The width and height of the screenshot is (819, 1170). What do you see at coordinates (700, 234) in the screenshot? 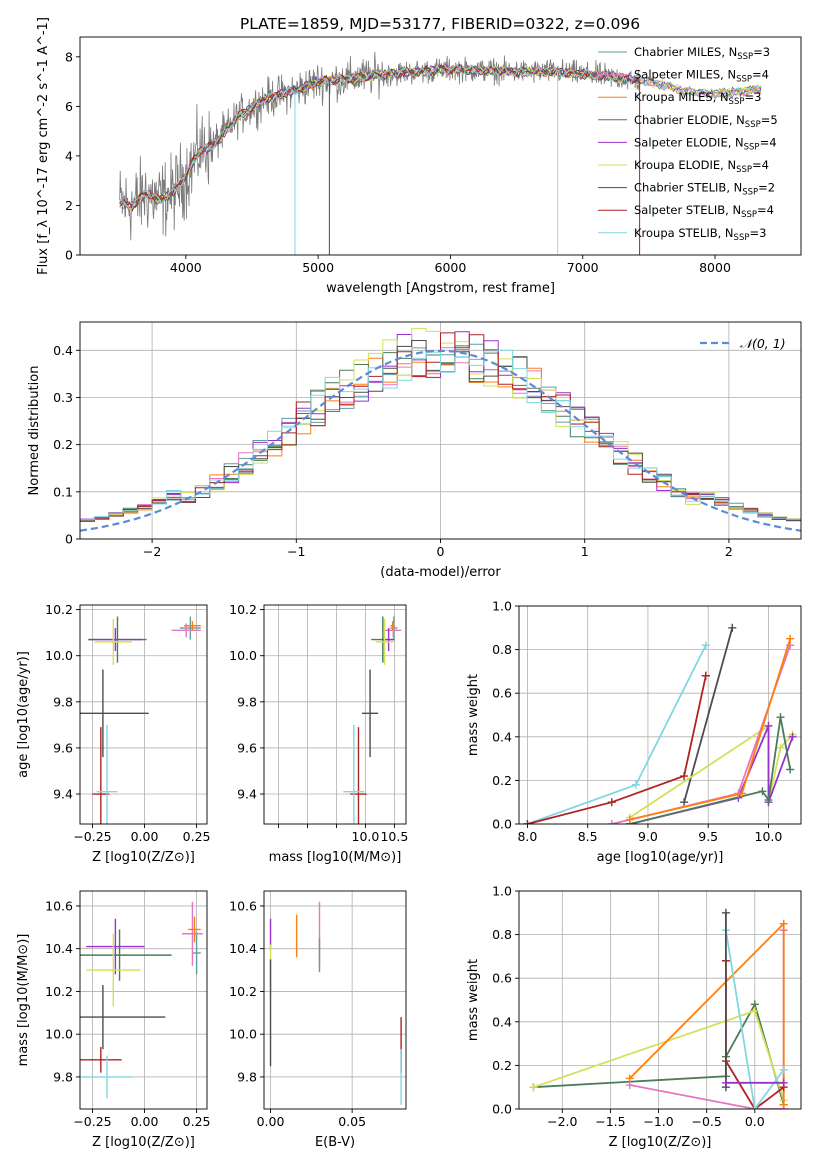
I see `legend-label: Kroupa STELIB, NSSP=3` at bounding box center [700, 234].